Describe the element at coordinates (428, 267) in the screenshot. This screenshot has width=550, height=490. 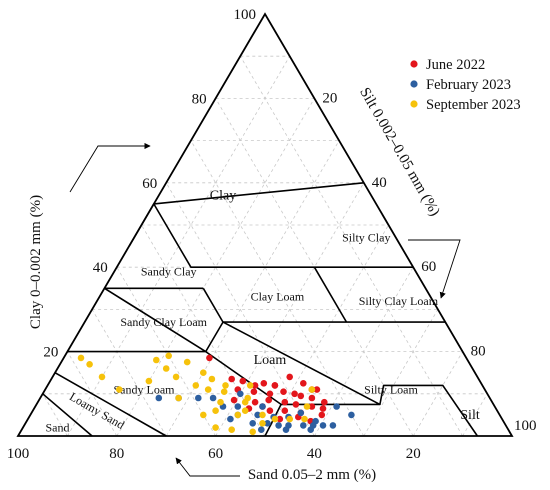
I see `silt-tick-label: 60` at that location.